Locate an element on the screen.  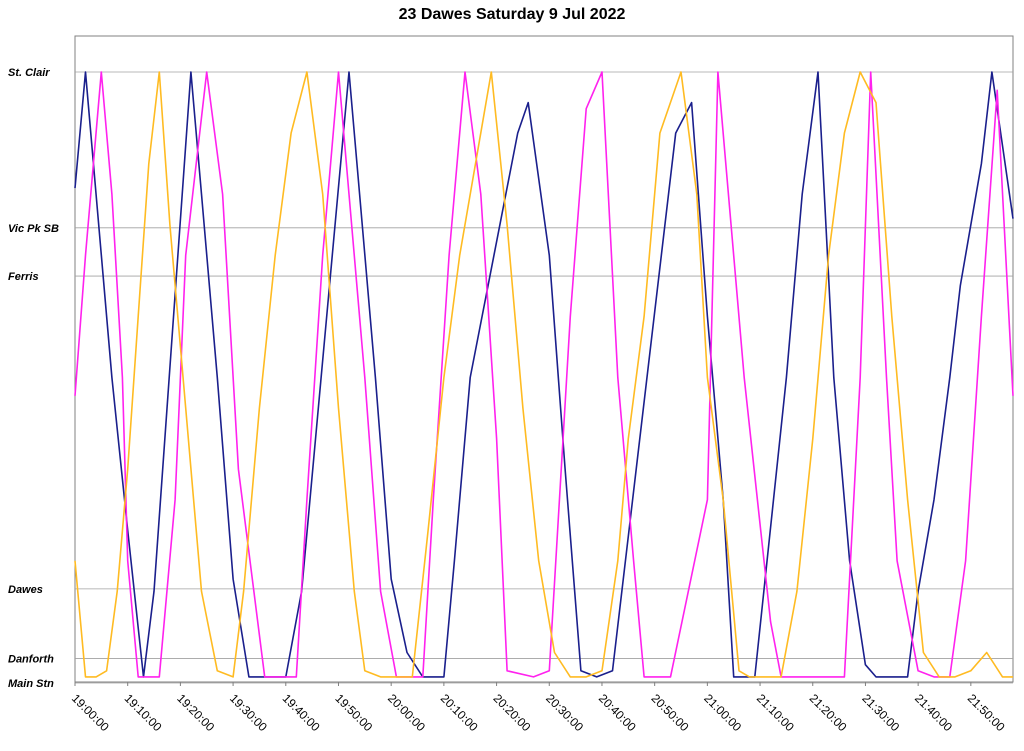
x-tick-label: 21:20:00 is located at coordinates (828, 712).